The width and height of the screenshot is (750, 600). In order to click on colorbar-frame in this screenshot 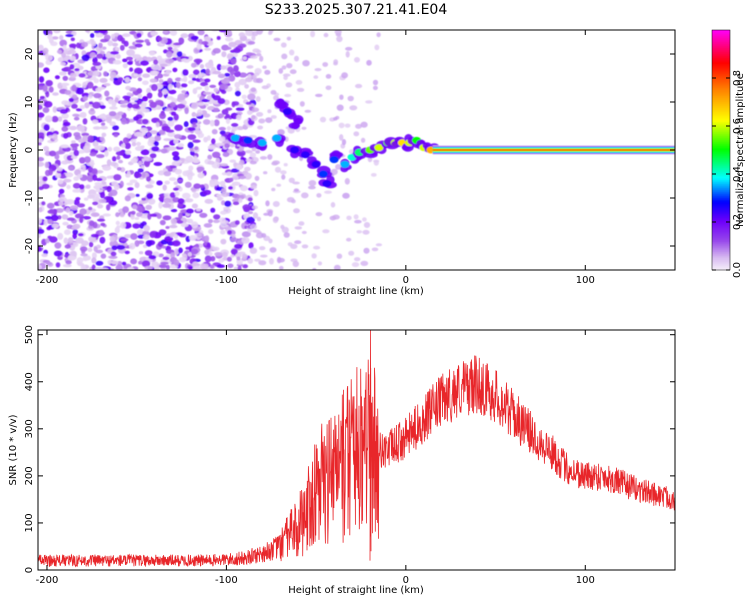, I will do `click(721, 150)`.